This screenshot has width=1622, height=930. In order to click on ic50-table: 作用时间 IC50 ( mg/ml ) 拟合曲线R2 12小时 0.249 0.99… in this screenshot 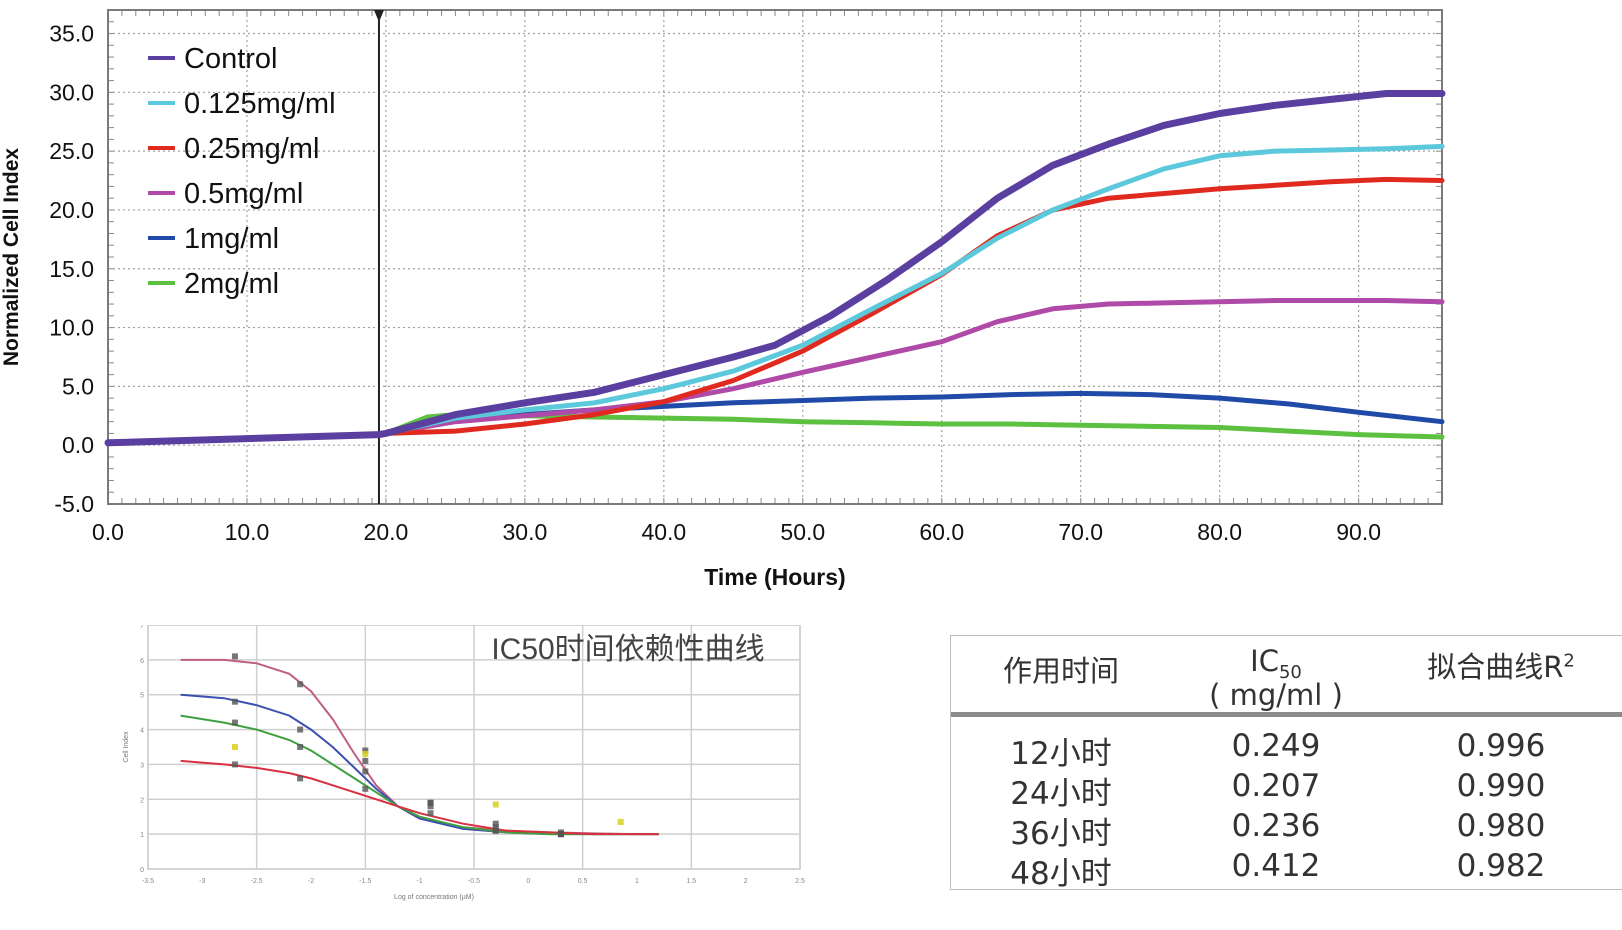, I will do `click(1286, 763)`.